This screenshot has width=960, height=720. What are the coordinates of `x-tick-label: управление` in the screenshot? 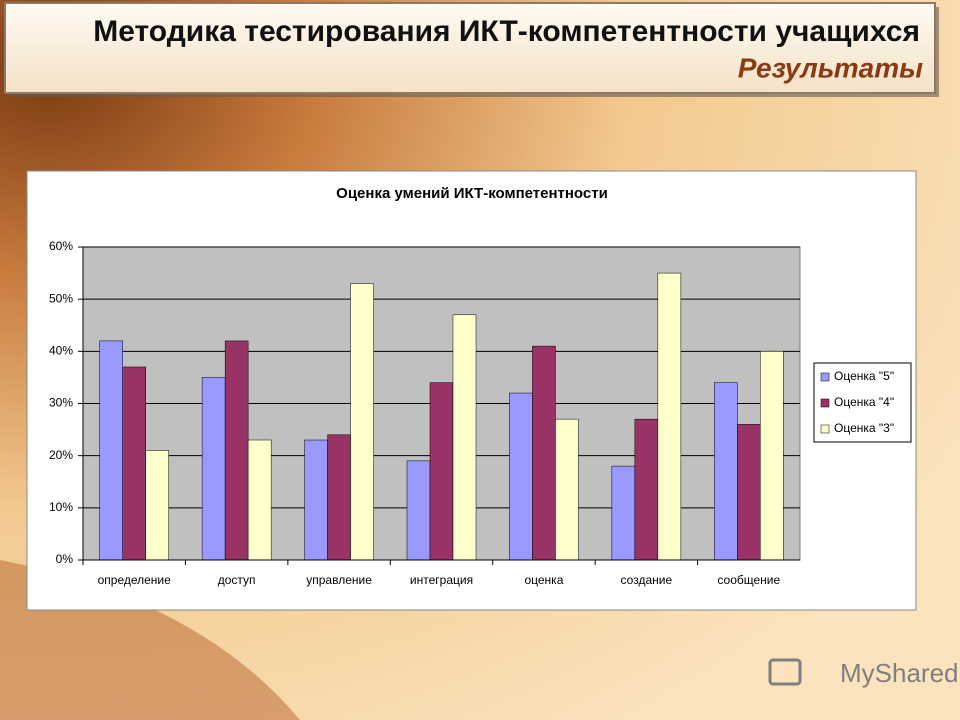 It's located at (339, 580).